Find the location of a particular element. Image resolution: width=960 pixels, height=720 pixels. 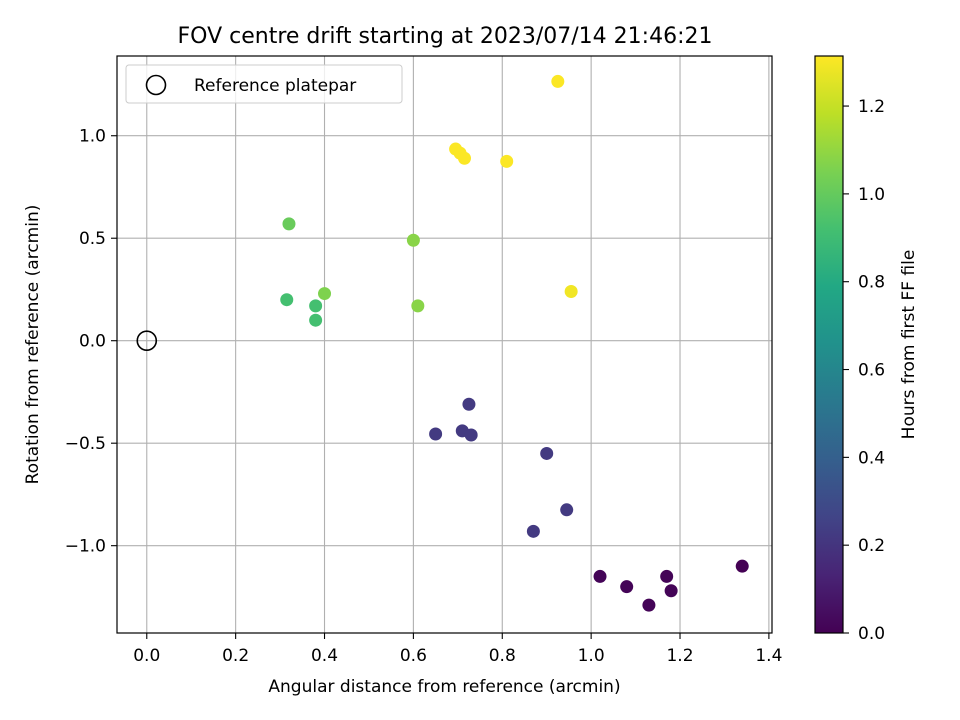

reference-point is located at coordinates (147, 341).